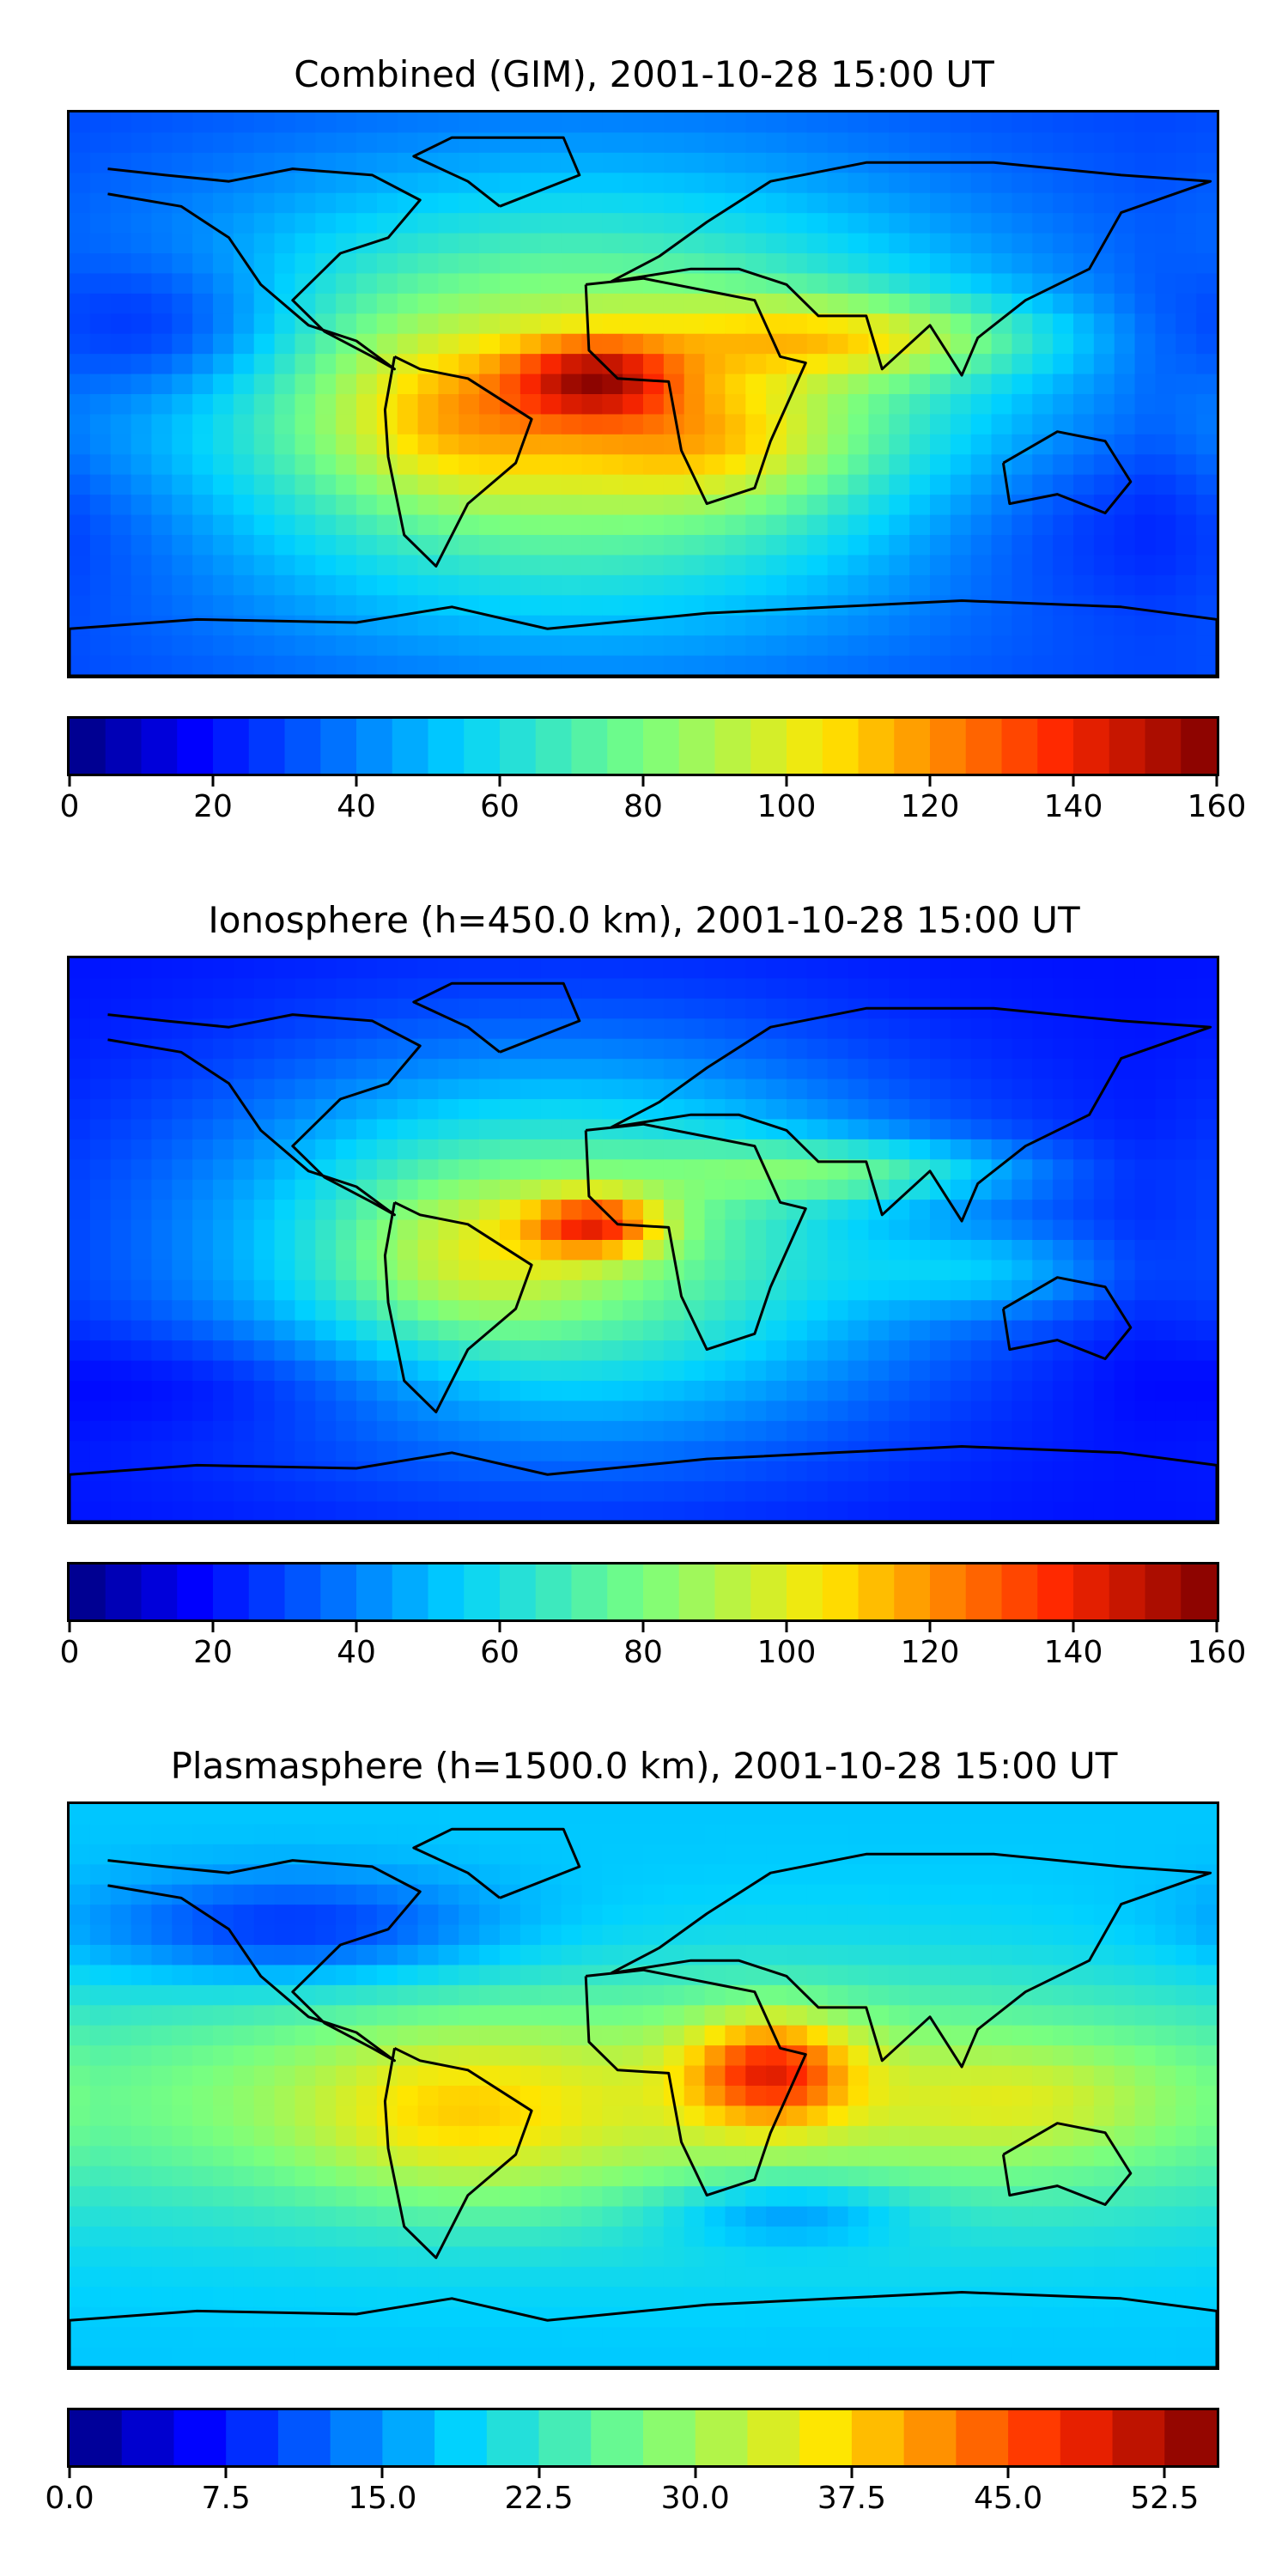 This screenshot has height=2576, width=1288. What do you see at coordinates (643, 746) in the screenshot?
I see `combined-colorbar-svg` at bounding box center [643, 746].